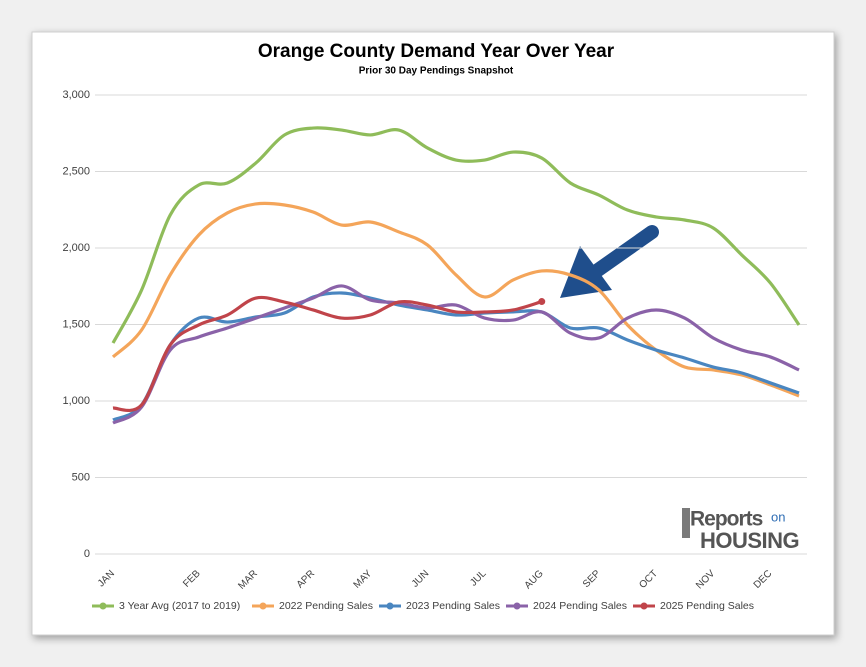 This screenshot has height=667, width=866. Describe the element at coordinates (76, 324) in the screenshot. I see `y-tick-label: 1,500` at that location.